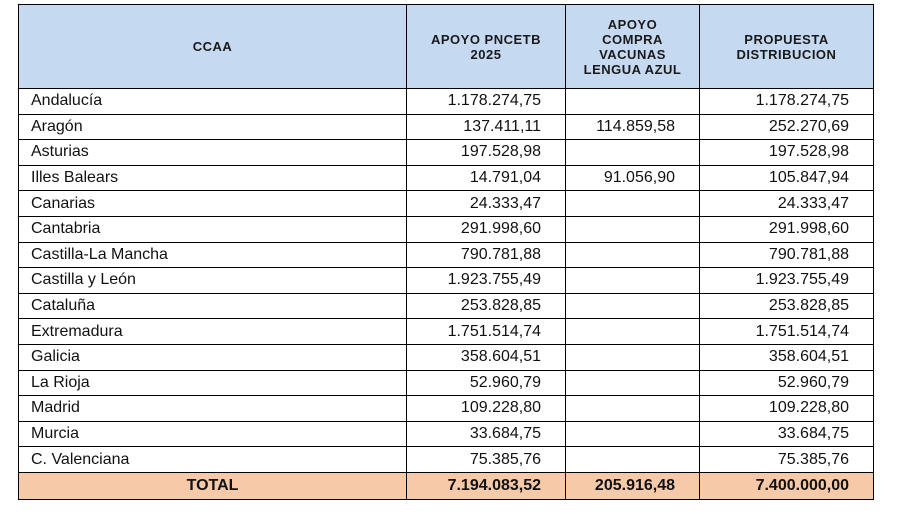  I want to click on data-row: Asturias 197.528,98 197.528,98, so click(446, 152).